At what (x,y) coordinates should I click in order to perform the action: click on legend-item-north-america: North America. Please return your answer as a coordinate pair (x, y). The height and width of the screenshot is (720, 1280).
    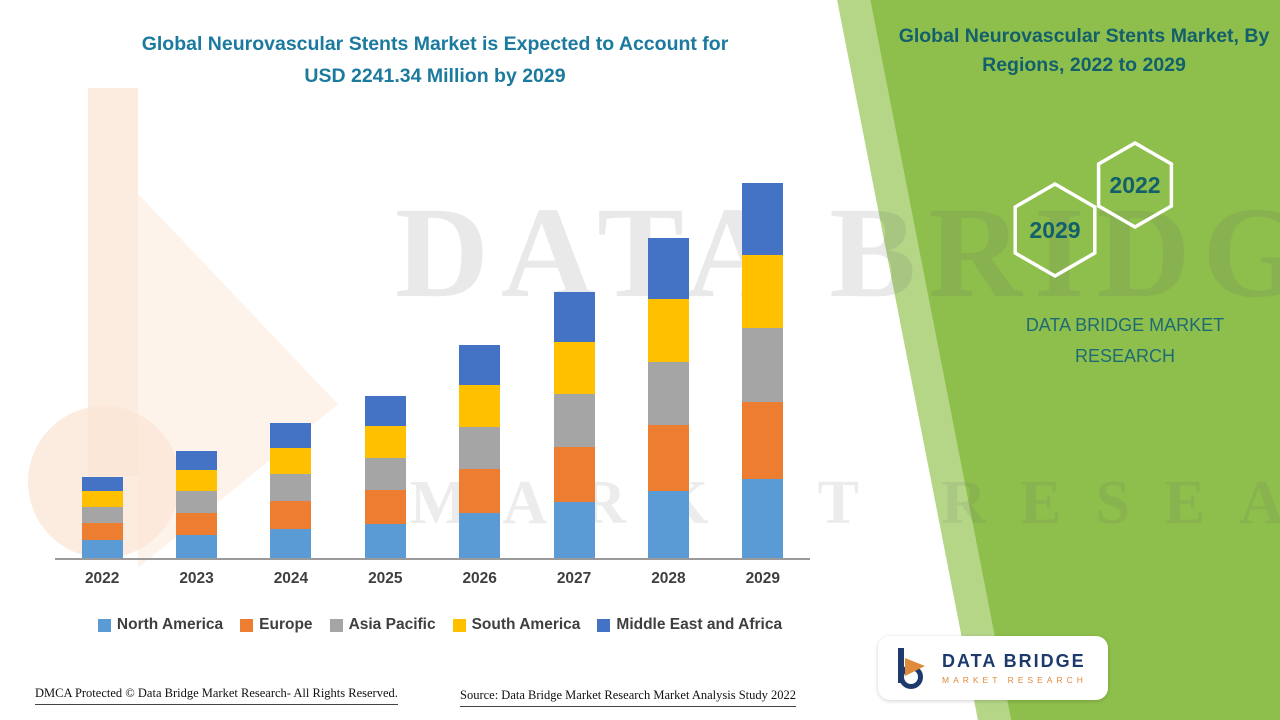
    Looking at the image, I should click on (160, 625).